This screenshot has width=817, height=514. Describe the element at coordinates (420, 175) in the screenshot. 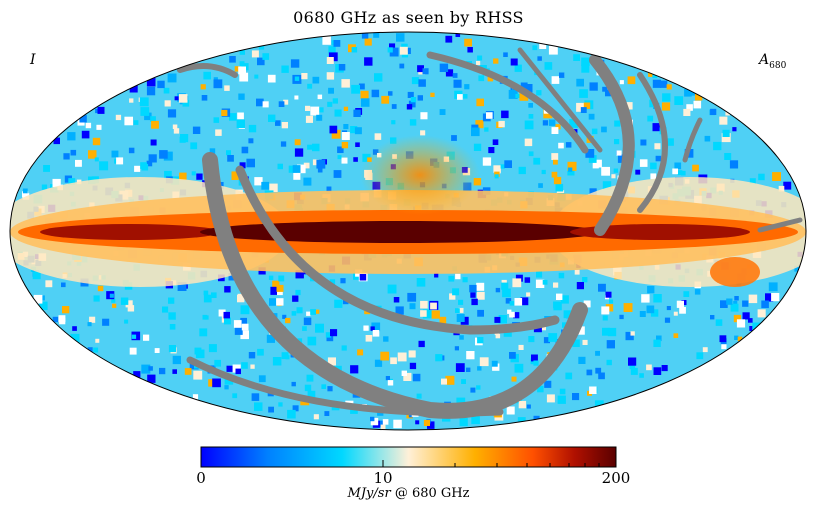

I see `central-bulge` at that location.